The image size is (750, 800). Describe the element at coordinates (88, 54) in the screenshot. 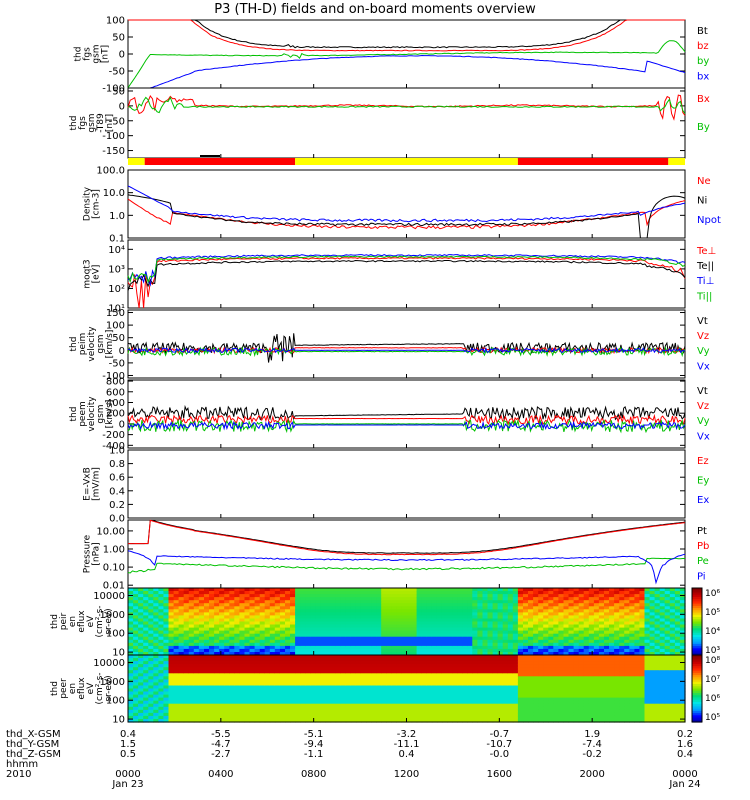

I see `fgs-ylabel: fgs` at that location.